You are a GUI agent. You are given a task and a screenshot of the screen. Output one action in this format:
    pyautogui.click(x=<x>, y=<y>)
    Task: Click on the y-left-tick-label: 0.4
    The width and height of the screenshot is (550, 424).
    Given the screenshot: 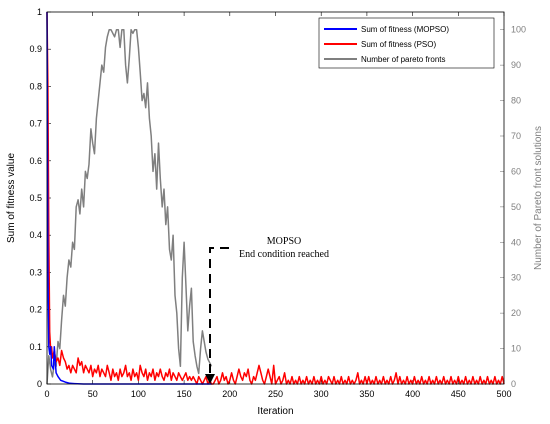 What is the action you would take?
    pyautogui.click(x=35, y=235)
    